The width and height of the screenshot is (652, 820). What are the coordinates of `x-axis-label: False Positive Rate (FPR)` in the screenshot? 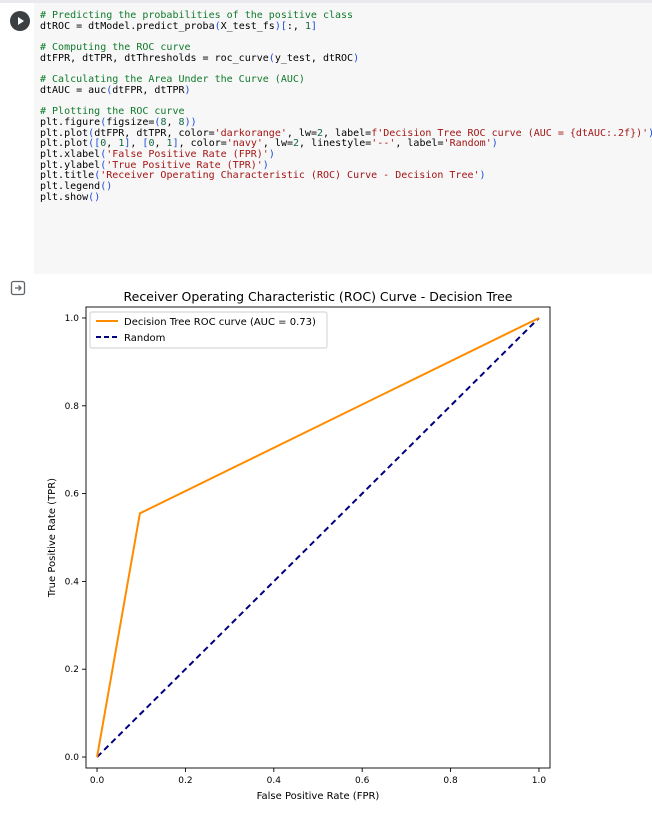 It's located at (318, 796).